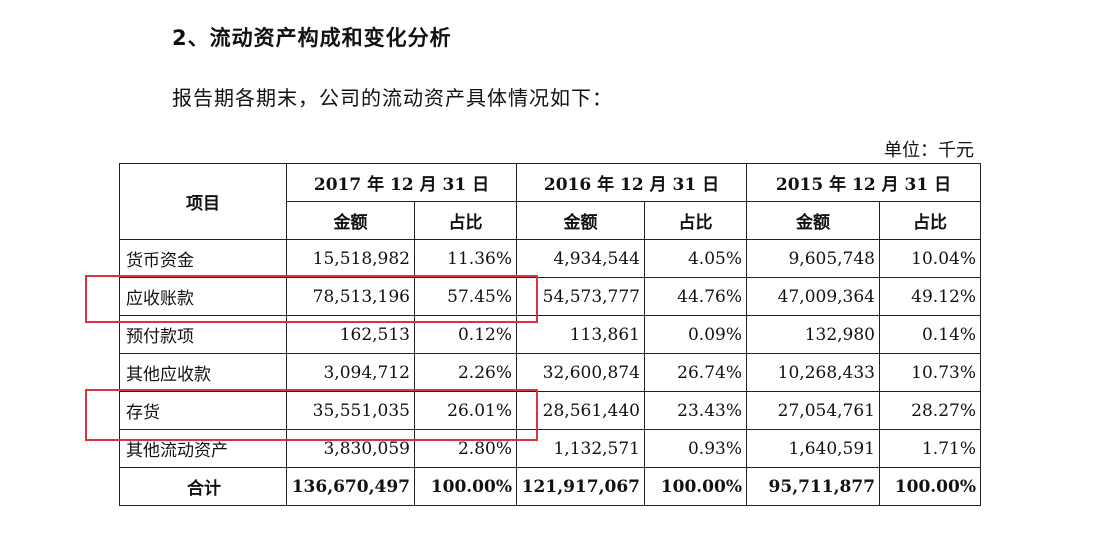  I want to click on cell-amount: 4,934,544, so click(580, 258).